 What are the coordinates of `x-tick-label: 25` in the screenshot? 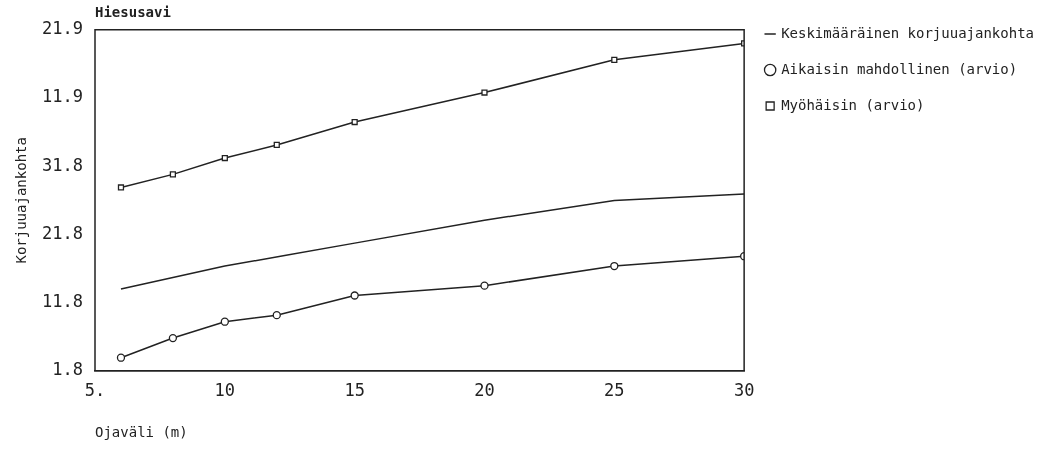 It's located at (614, 390).